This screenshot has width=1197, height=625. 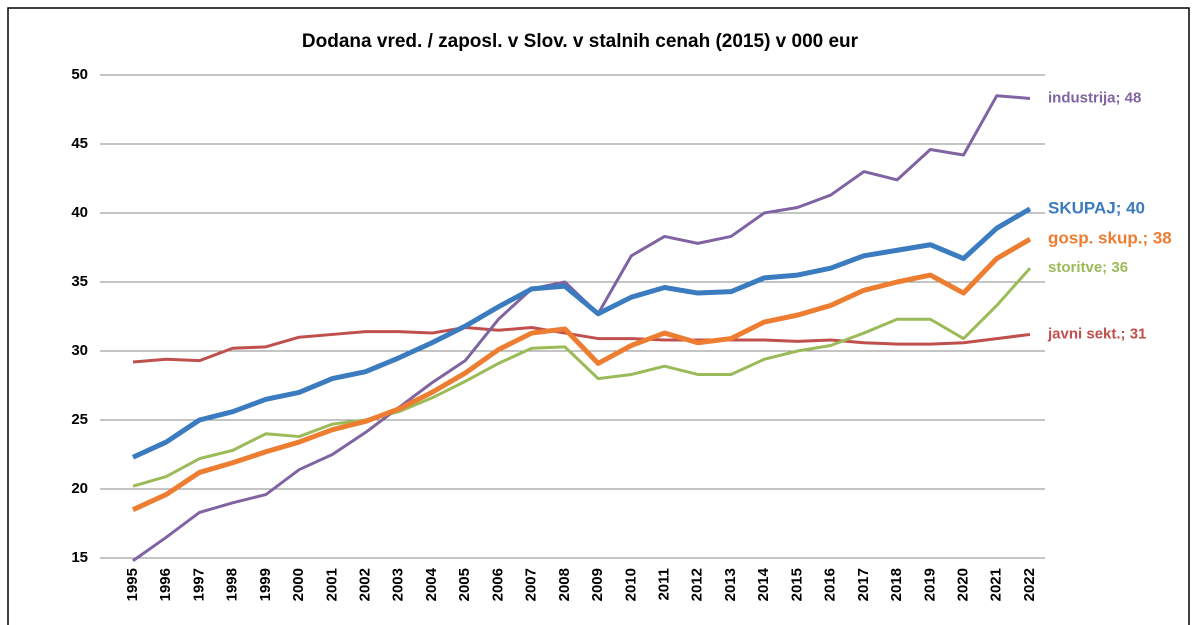 What do you see at coordinates (1096, 333) in the screenshot?
I see `series-label: javni sekt.; 31` at bounding box center [1096, 333].